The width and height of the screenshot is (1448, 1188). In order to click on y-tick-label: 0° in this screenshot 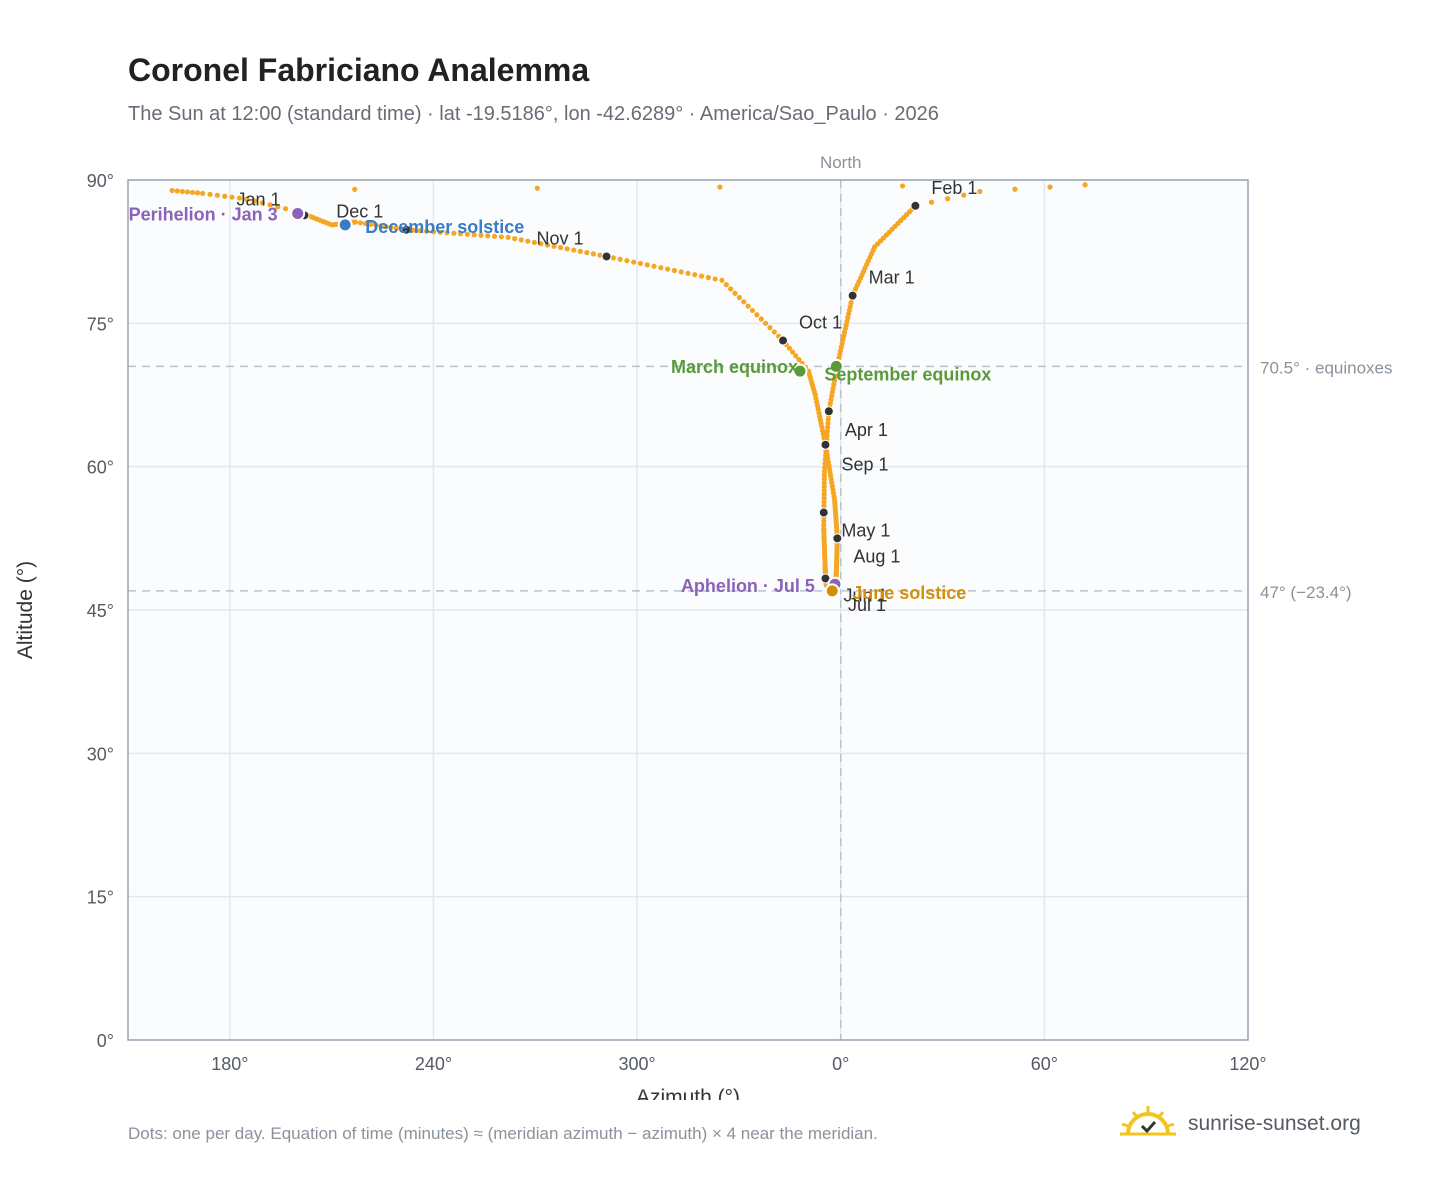, I will do `click(105, 1041)`.